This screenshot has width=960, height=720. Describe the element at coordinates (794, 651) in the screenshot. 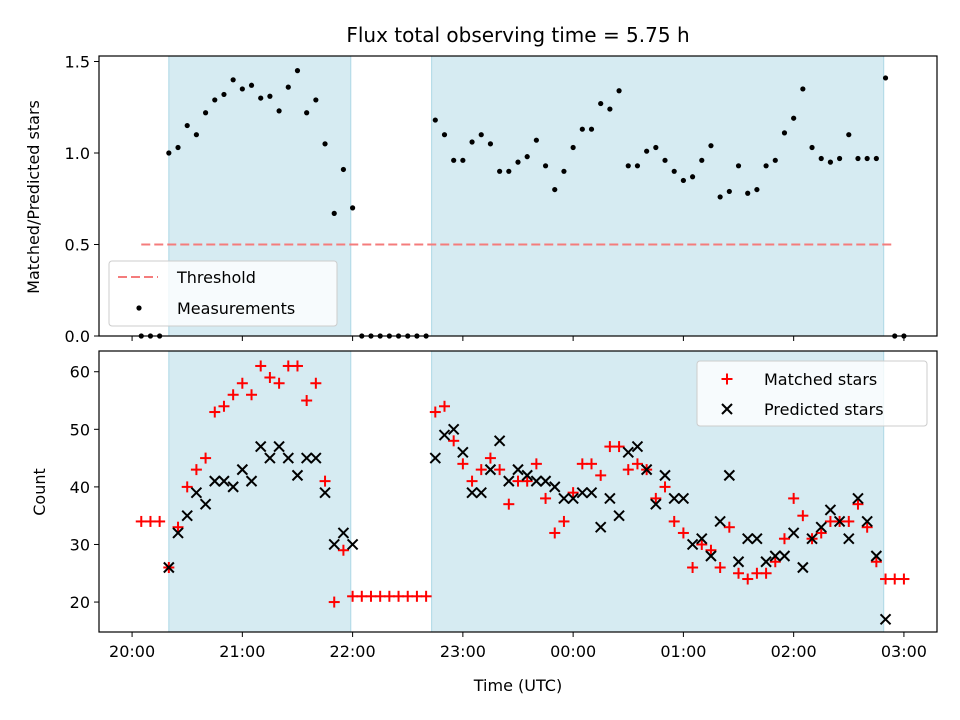

I see `x-tick-label-6: 02:00` at that location.